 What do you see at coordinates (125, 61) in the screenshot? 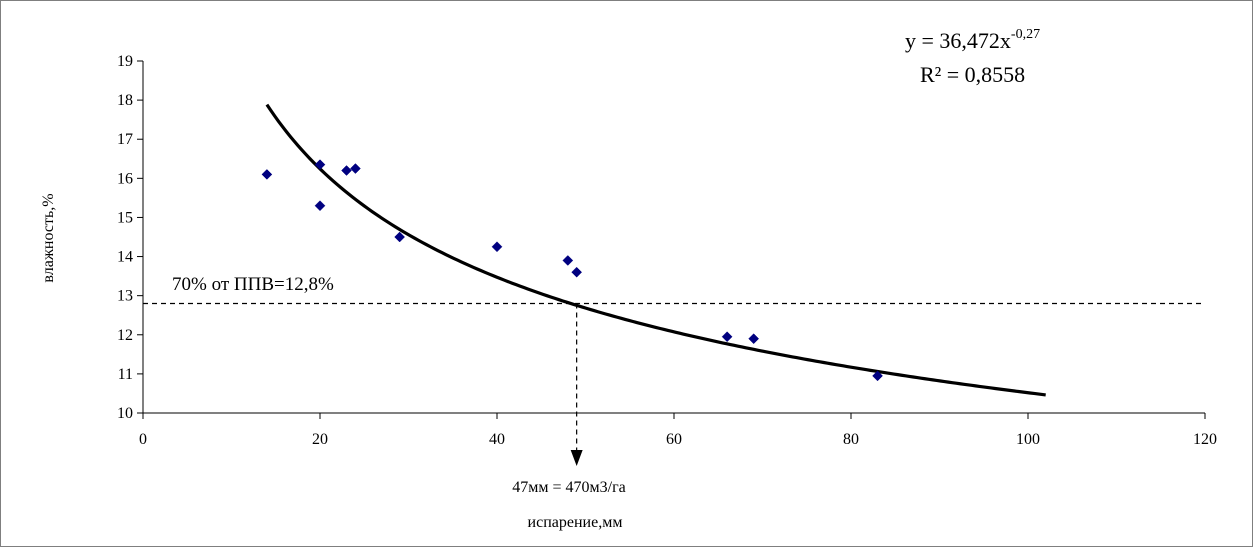
I see `y-tick-label: 19` at bounding box center [125, 61].